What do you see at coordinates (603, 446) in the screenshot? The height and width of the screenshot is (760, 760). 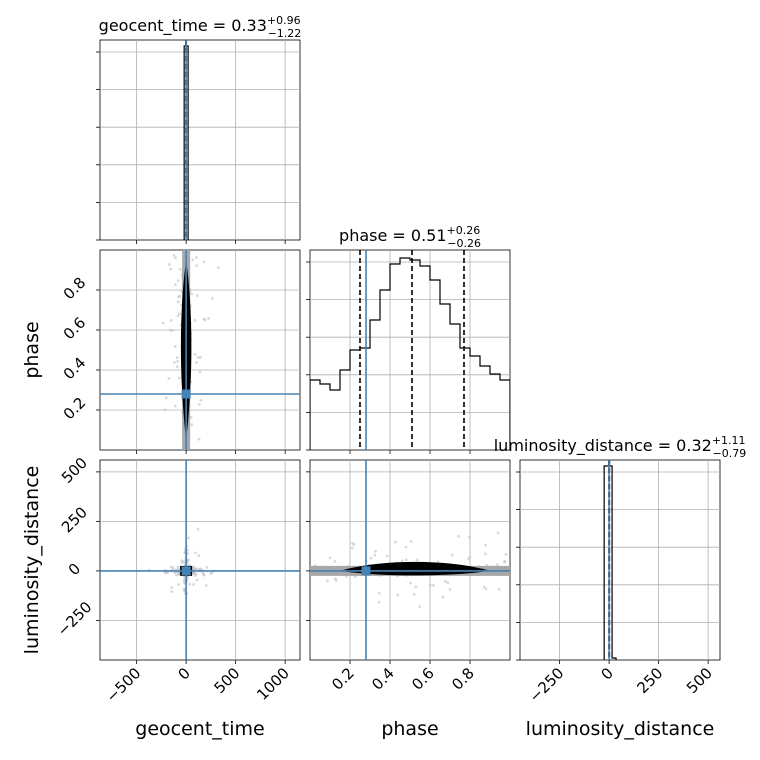 I see `title-median: luminosity_distance = 0.32` at bounding box center [603, 446].